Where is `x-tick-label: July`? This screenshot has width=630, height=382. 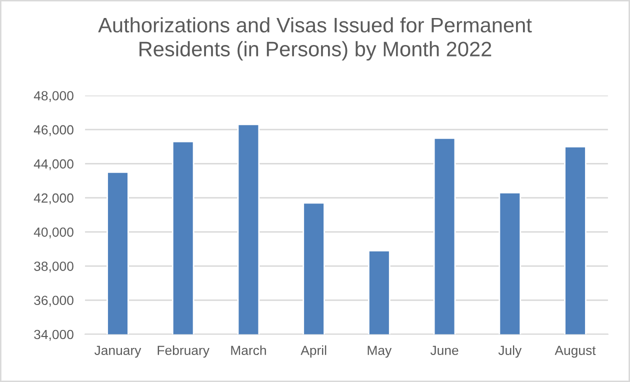
x-tick-label: July is located at coordinates (510, 351).